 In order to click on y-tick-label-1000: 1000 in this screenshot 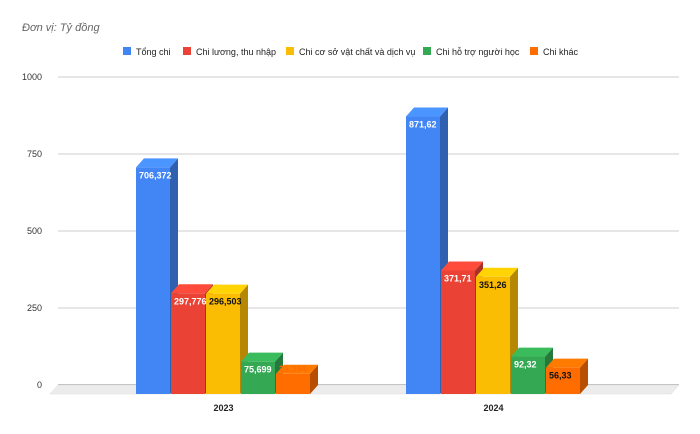, I will do `click(32, 77)`.